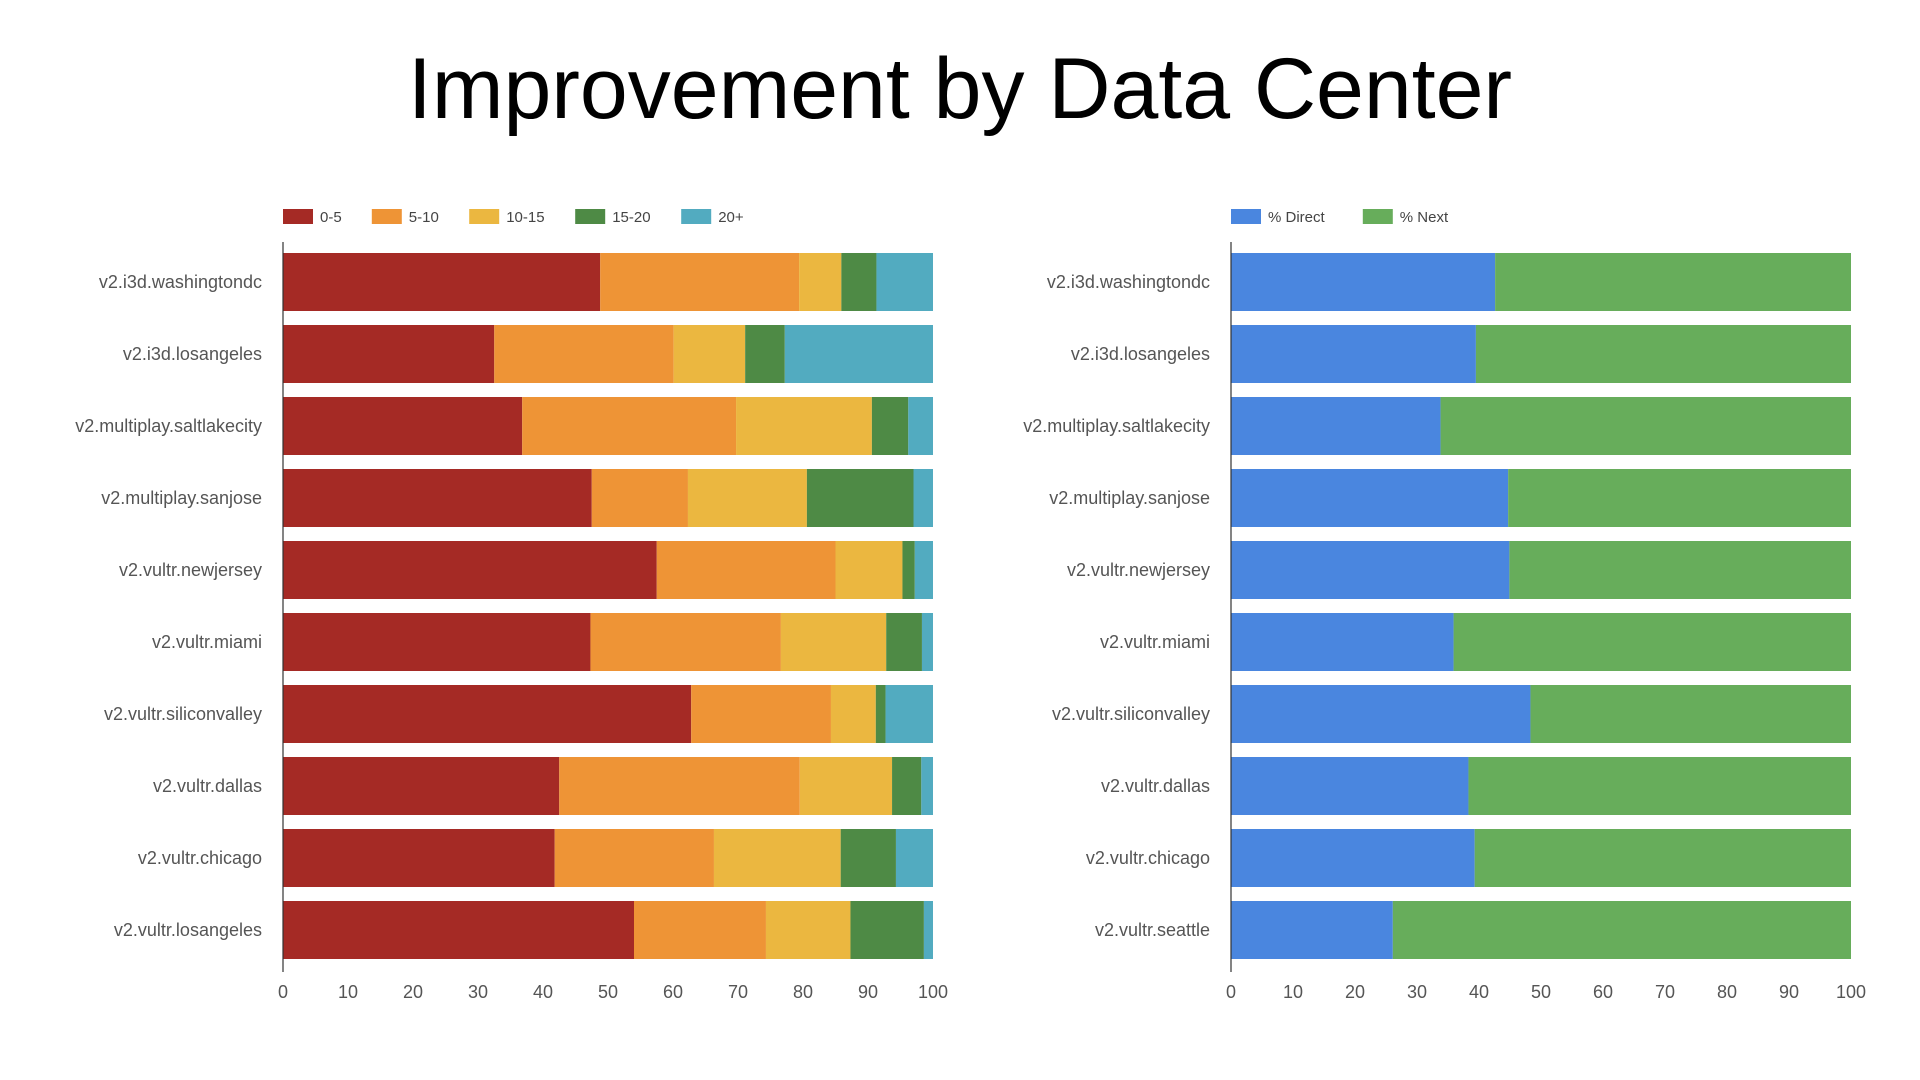  What do you see at coordinates (731, 217) in the screenshot?
I see `legend-label-20: 20+` at bounding box center [731, 217].